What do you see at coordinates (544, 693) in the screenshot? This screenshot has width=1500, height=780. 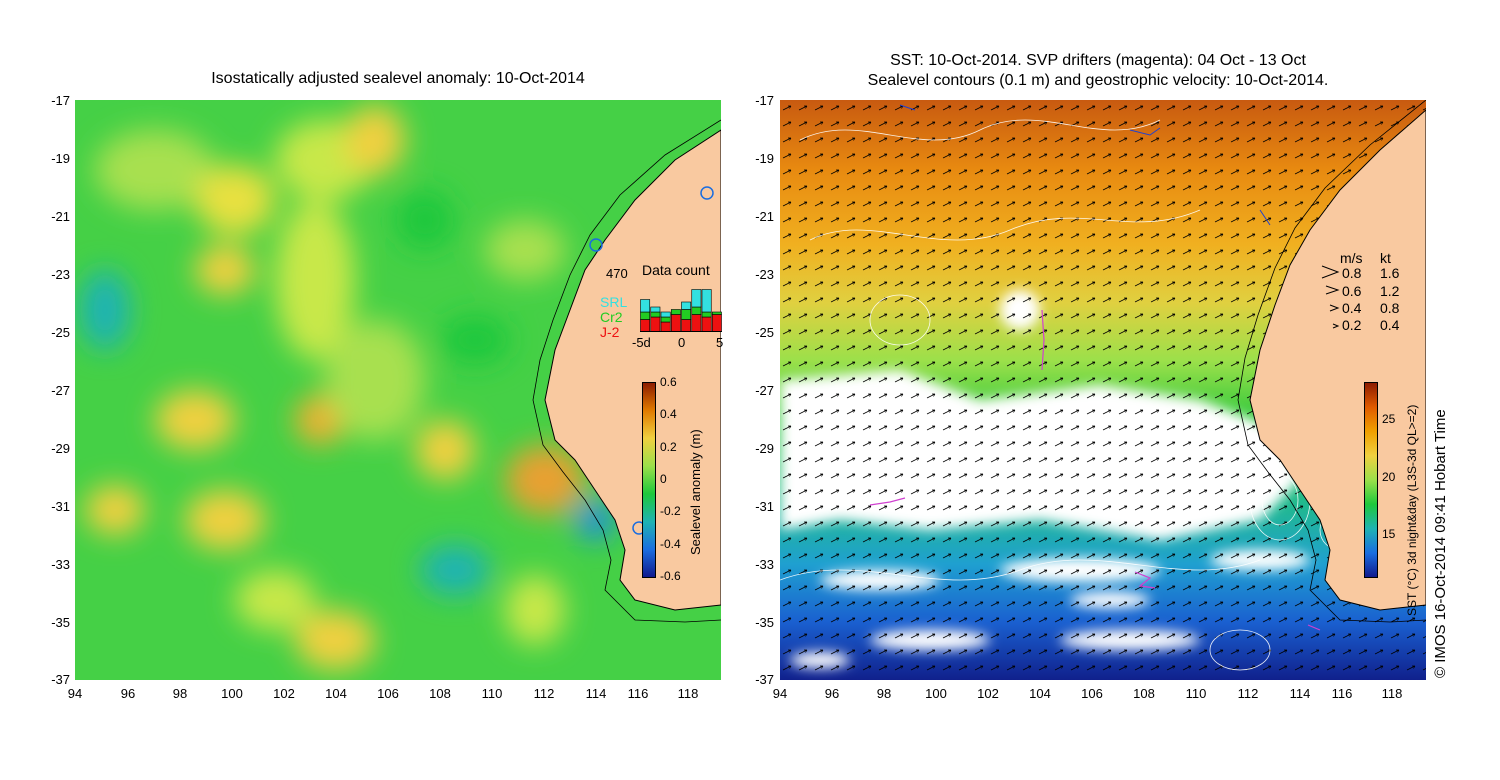 I see `left-x-tick: 112` at bounding box center [544, 693].